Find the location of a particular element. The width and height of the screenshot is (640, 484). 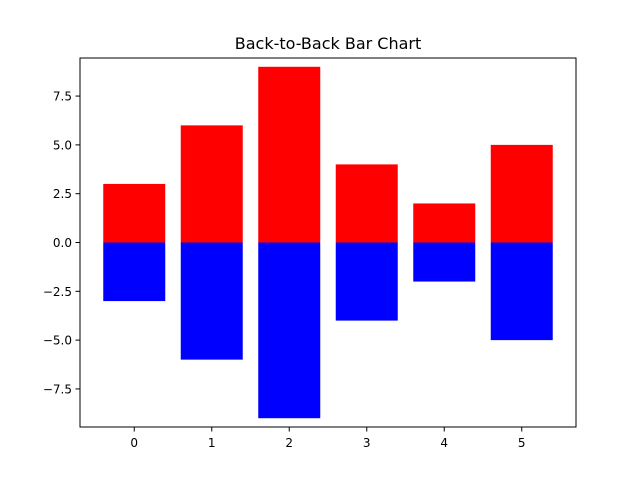

y-tick-label-5: 5.0 is located at coordinates (62, 145).